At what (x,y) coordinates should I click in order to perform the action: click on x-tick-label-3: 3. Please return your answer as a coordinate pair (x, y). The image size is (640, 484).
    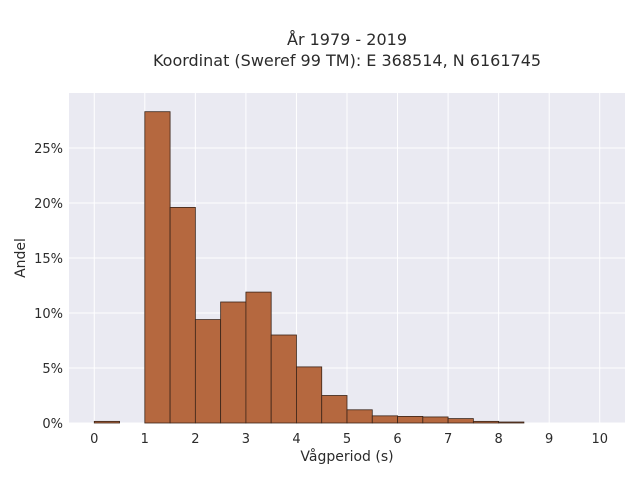
    Looking at the image, I should click on (246, 439).